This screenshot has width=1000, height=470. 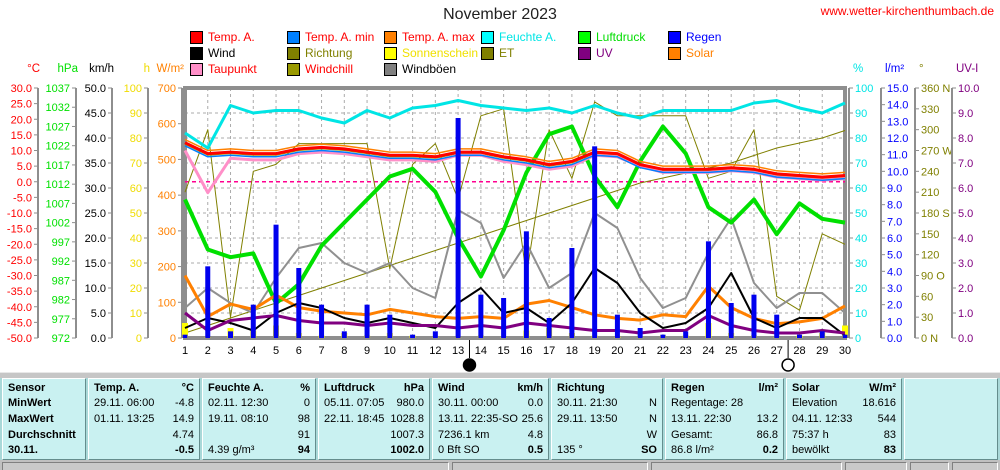 What do you see at coordinates (518, 37) in the screenshot?
I see `legend-item-feuchte-a-: Feuchte A.` at bounding box center [518, 37].